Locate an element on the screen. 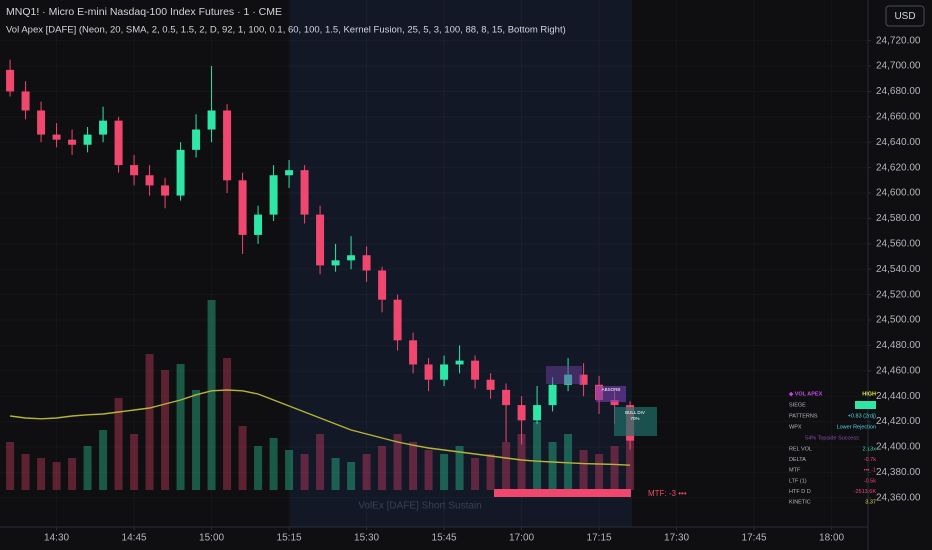 This screenshot has height=550, width=932. y-tick-label: 24,700.00 is located at coordinates (898, 66).